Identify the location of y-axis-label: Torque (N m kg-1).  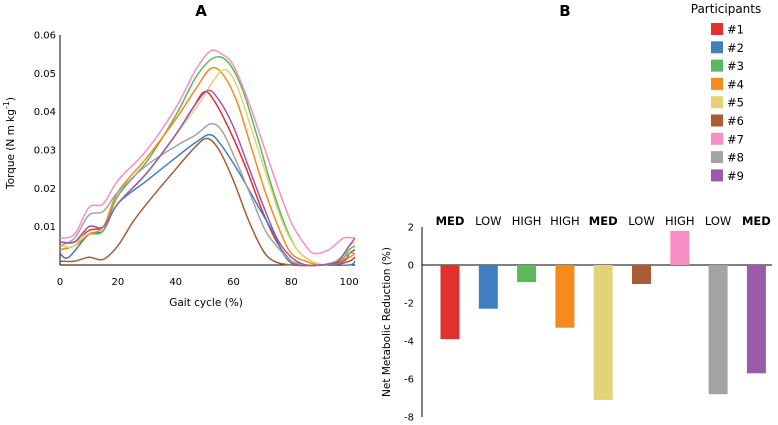
(9, 143).